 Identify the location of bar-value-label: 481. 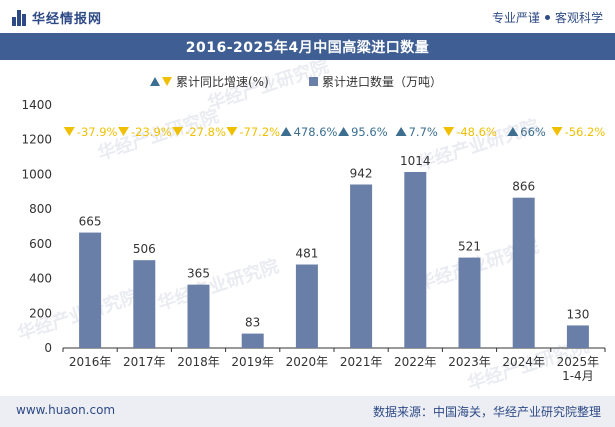
(306, 254).